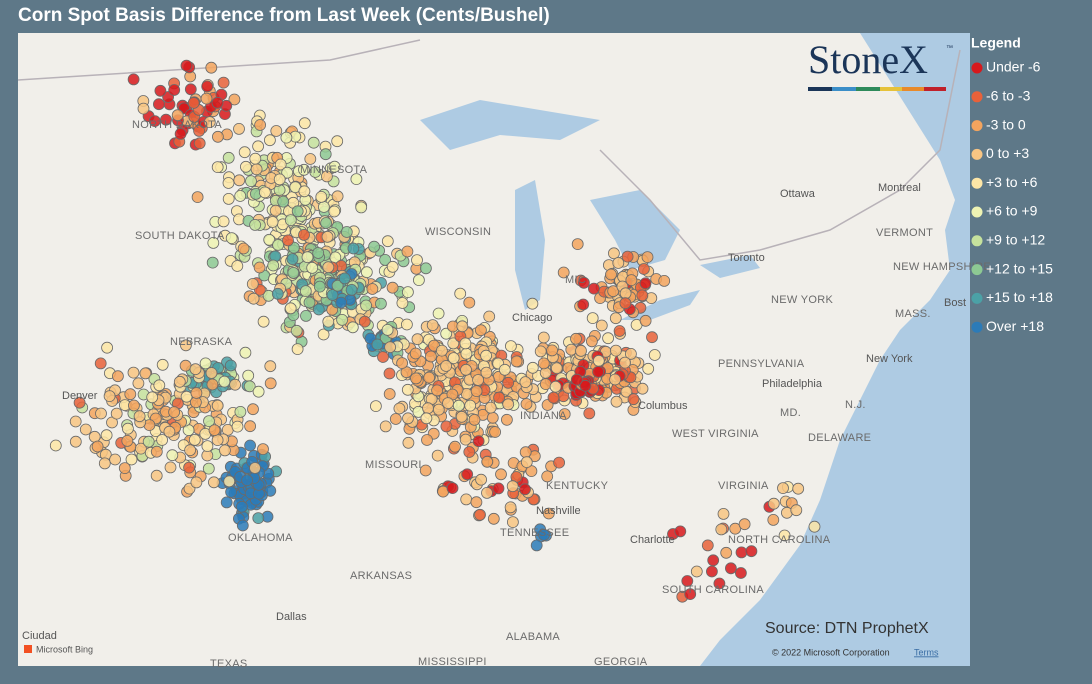 This screenshot has width=1092, height=684. I want to click on map-label: VERMONT, so click(904, 233).